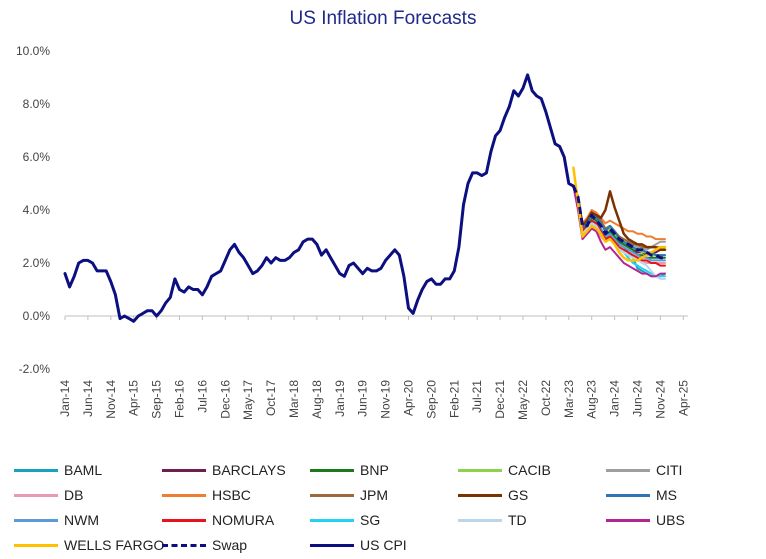  Describe the element at coordinates (454, 399) in the screenshot. I see `x-tick-label: Feb-21` at that location.